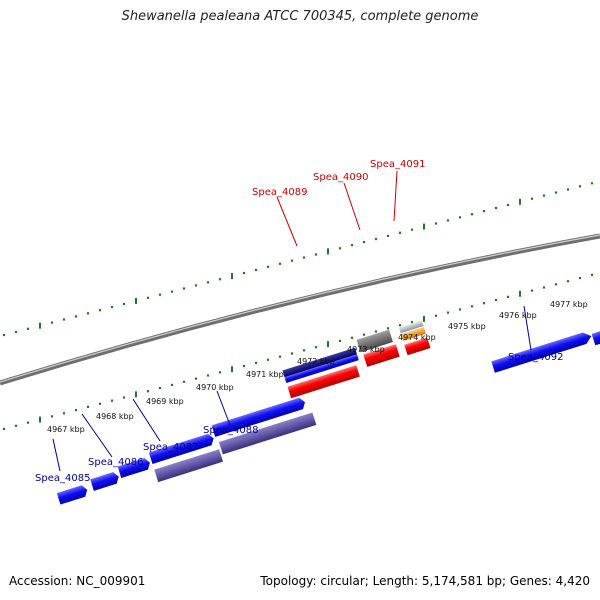  What do you see at coordinates (535, 357) in the screenshot?
I see `gene-label: Spea_4092` at bounding box center [535, 357].